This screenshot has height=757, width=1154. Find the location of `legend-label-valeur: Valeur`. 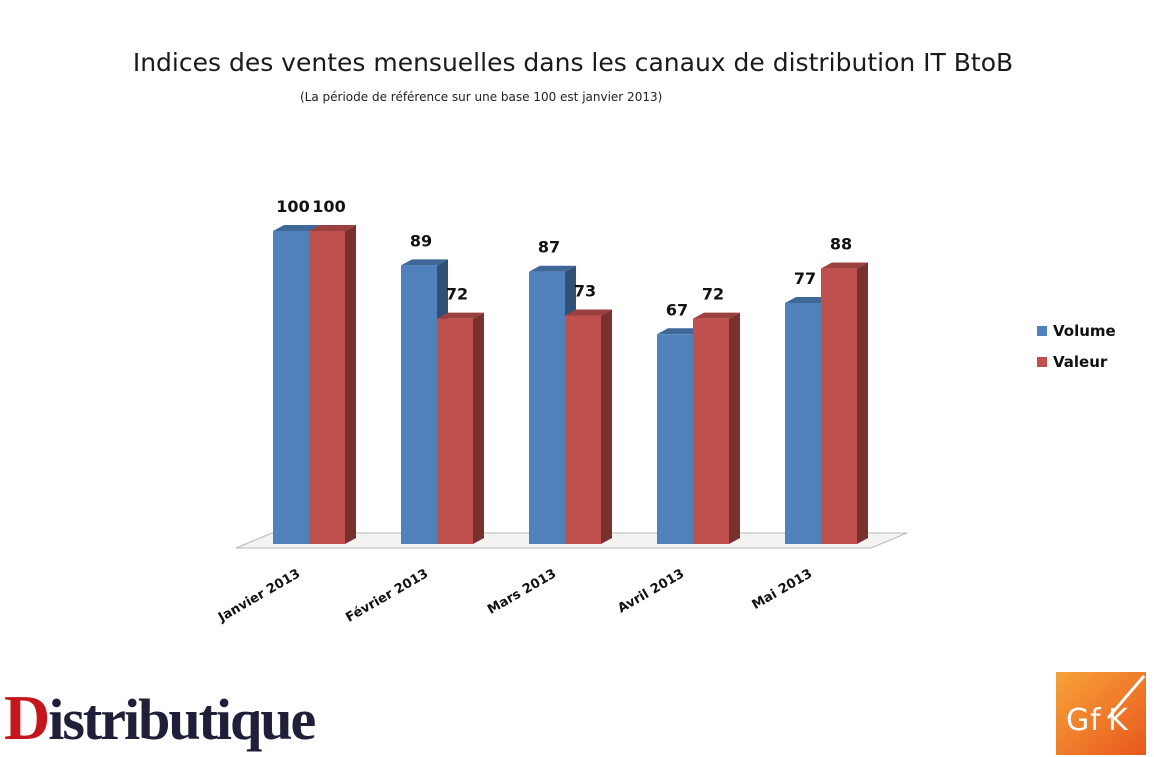

legend-label-valeur: Valeur is located at coordinates (1080, 362).